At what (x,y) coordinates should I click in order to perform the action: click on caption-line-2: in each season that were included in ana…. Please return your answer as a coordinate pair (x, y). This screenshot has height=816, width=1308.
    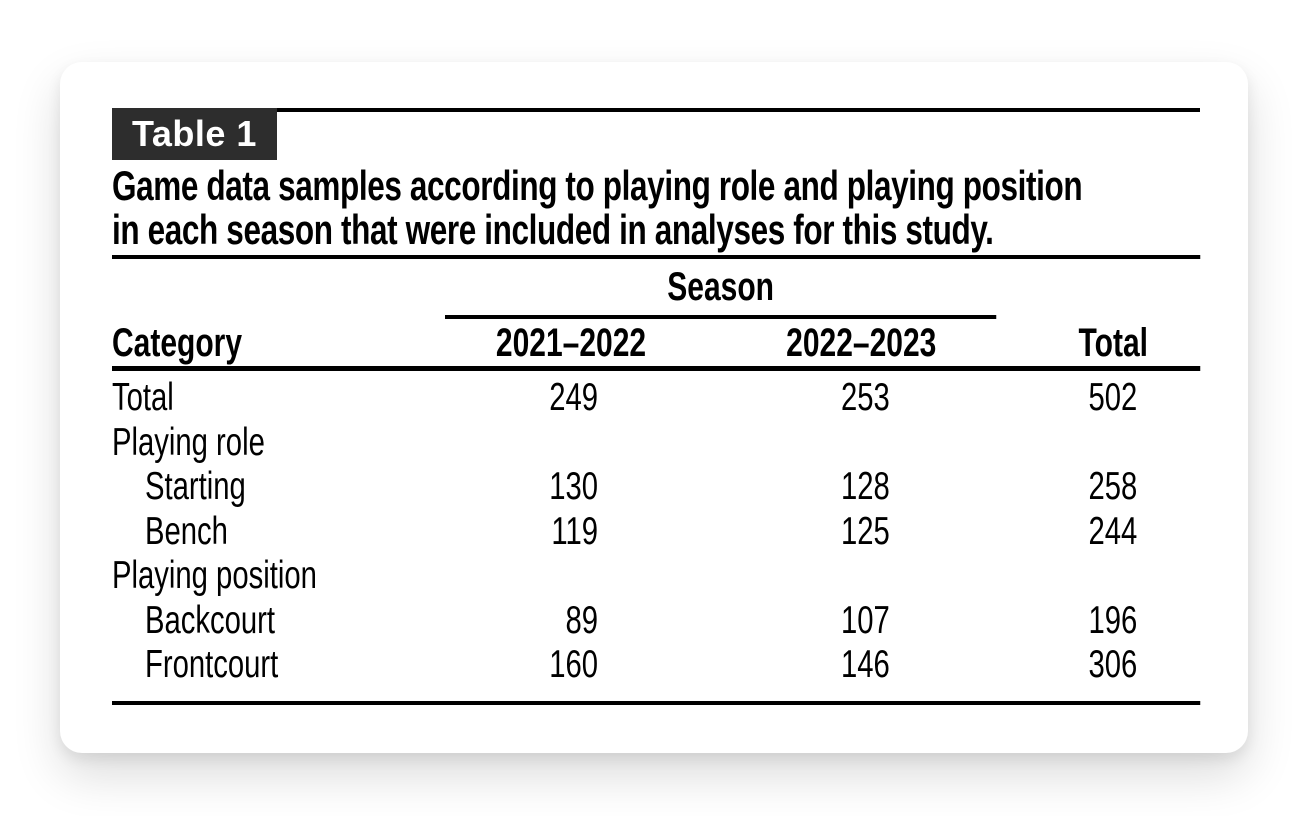
    Looking at the image, I should click on (553, 229).